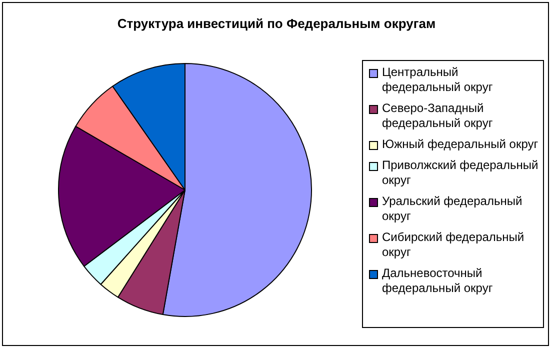 Image resolution: width=553 pixels, height=350 pixels. What do you see at coordinates (460, 173) in the screenshot?
I see `legend-label: Приволжский федеральный округ` at bounding box center [460, 173].